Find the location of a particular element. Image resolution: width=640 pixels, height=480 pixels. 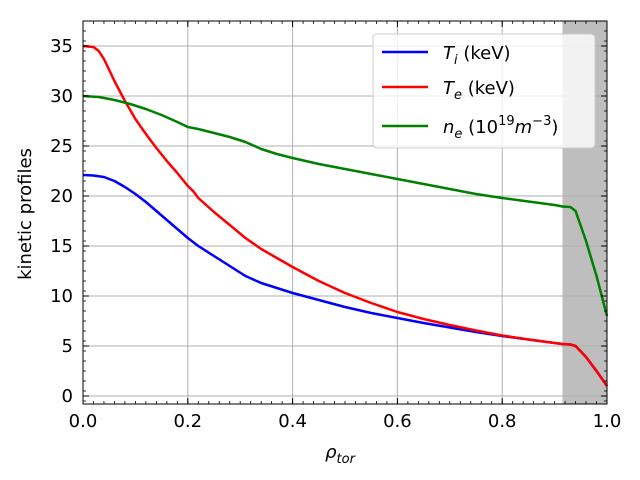

legend-ti-suffix: (keV) is located at coordinates (484, 53).